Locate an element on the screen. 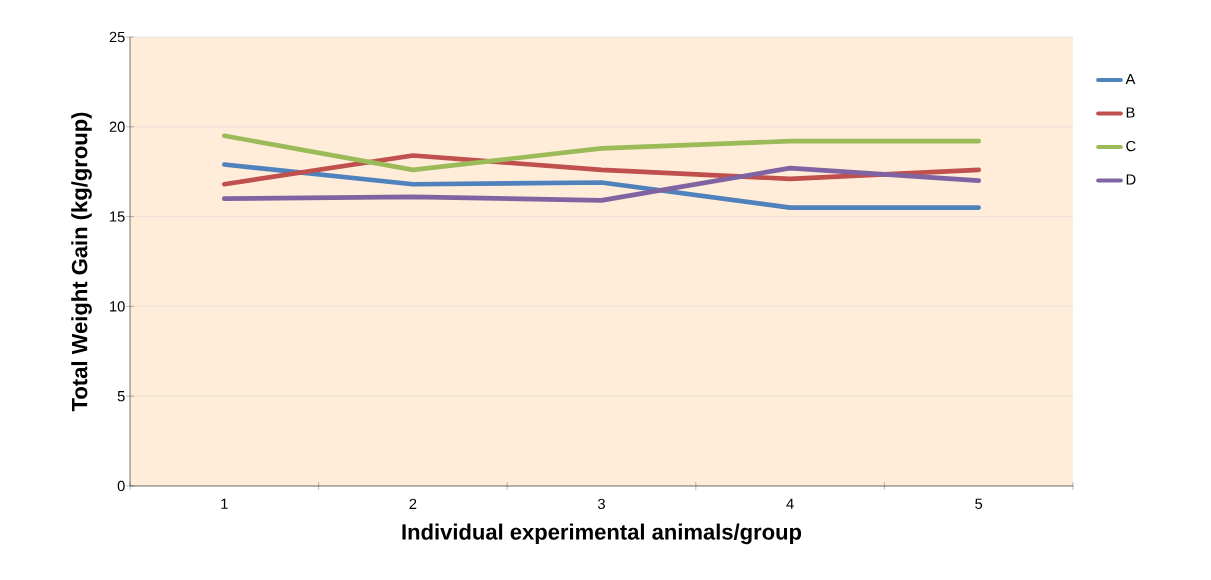 This screenshot has height=580, width=1211. y-tick-label: 0 is located at coordinates (121, 486).